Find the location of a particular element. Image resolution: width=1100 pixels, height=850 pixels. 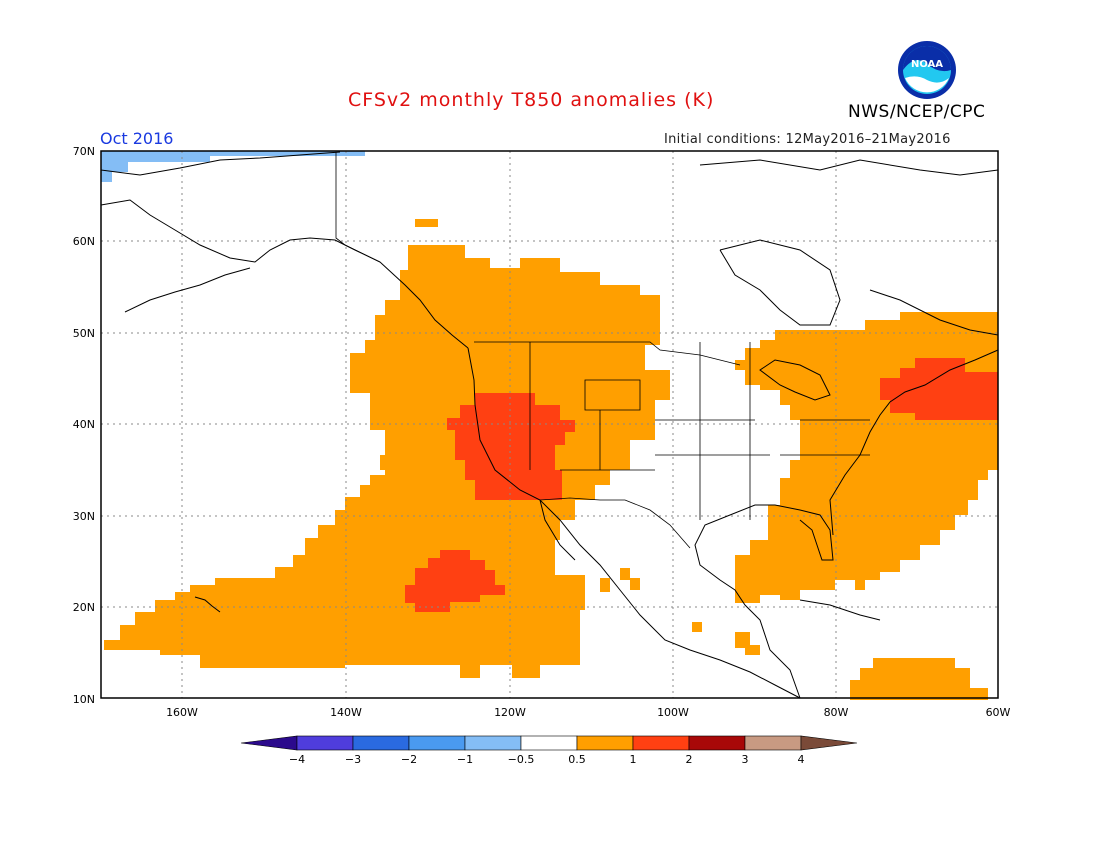

lat-label: 60N is located at coordinates (84, 241).